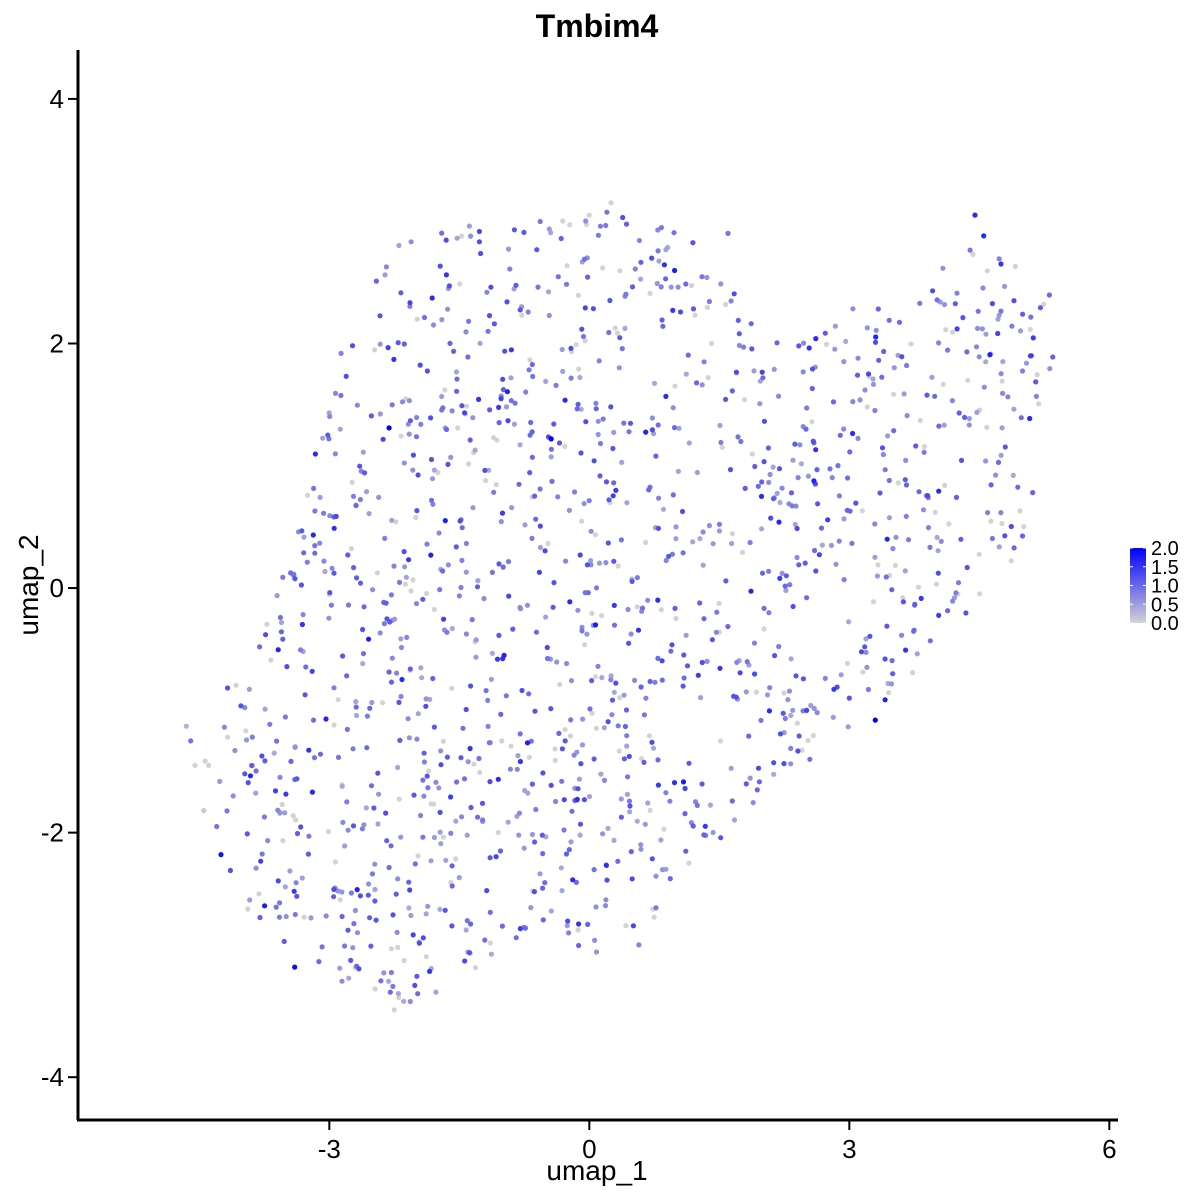 This screenshot has height=1200, width=1200. What do you see at coordinates (1165, 568) in the screenshot?
I see `legend-tick-label: 1.5` at bounding box center [1165, 568].